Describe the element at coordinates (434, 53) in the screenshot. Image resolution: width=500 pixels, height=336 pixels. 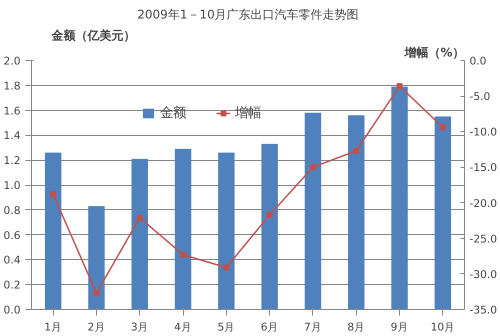
I see `y2-axis-title: 增幅（%）` at that location.